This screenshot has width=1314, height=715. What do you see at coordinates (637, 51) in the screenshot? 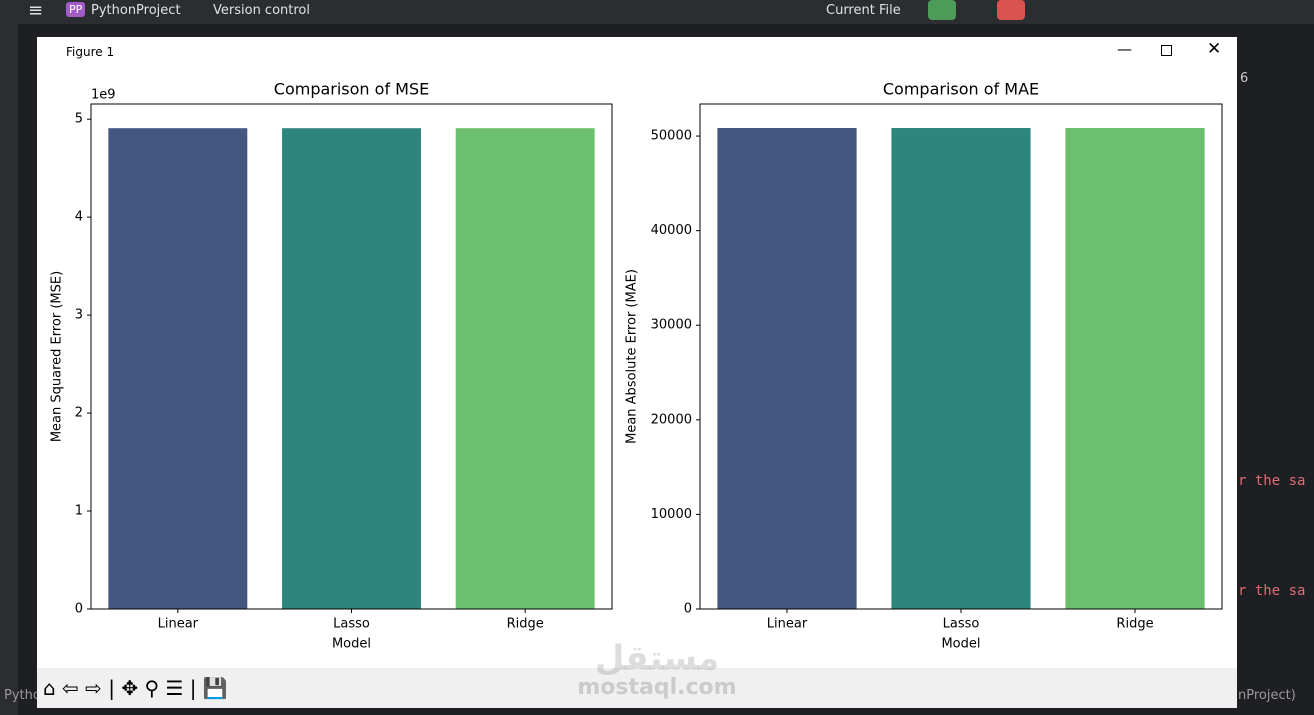
I see `window-titlebar: Figure 1 — ✕` at bounding box center [637, 51].